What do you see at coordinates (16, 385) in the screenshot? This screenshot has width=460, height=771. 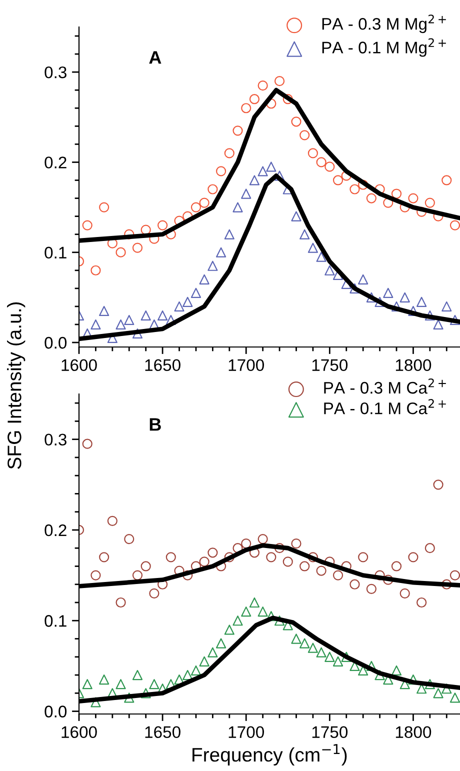 I see `y-axis-title: SFG Intensity (a.u.)` at bounding box center [16, 385].